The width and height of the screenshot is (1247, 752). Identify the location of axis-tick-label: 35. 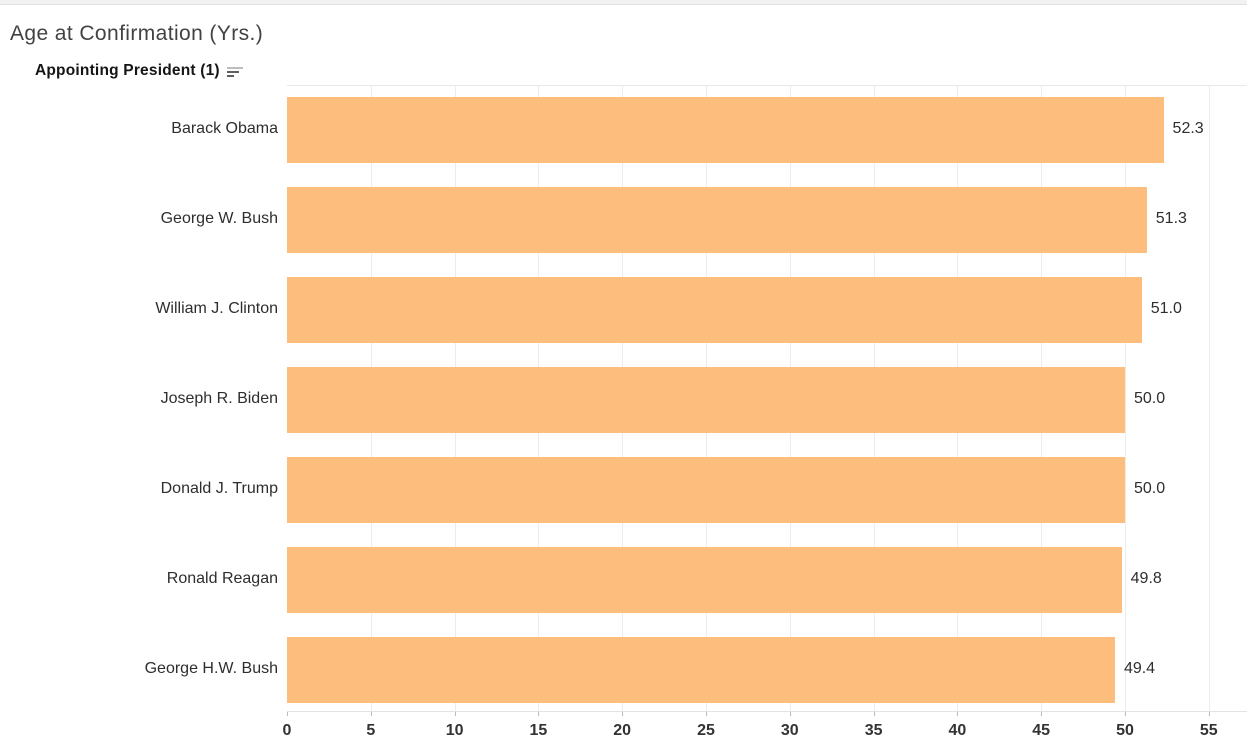
(873, 730).